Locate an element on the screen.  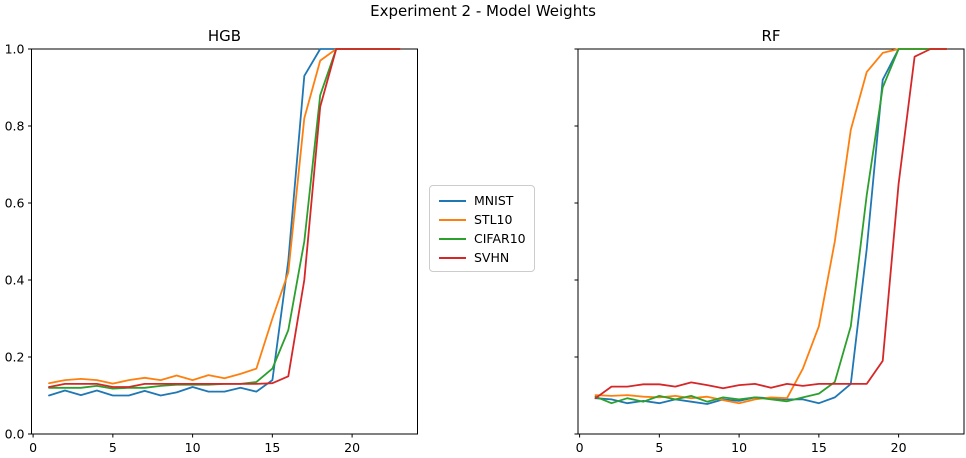
legend-item-cifar10: CIFAR10 is located at coordinates (482, 239).